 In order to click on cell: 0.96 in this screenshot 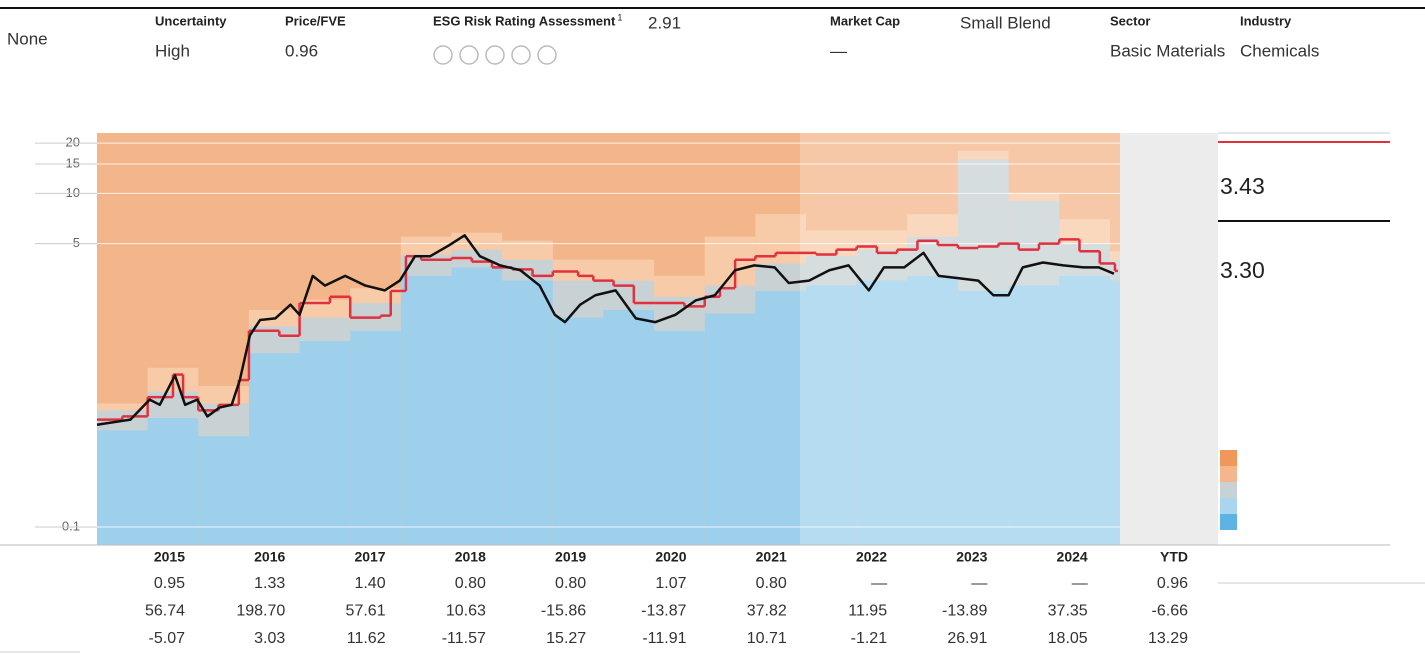, I will do `click(1172, 583)`.